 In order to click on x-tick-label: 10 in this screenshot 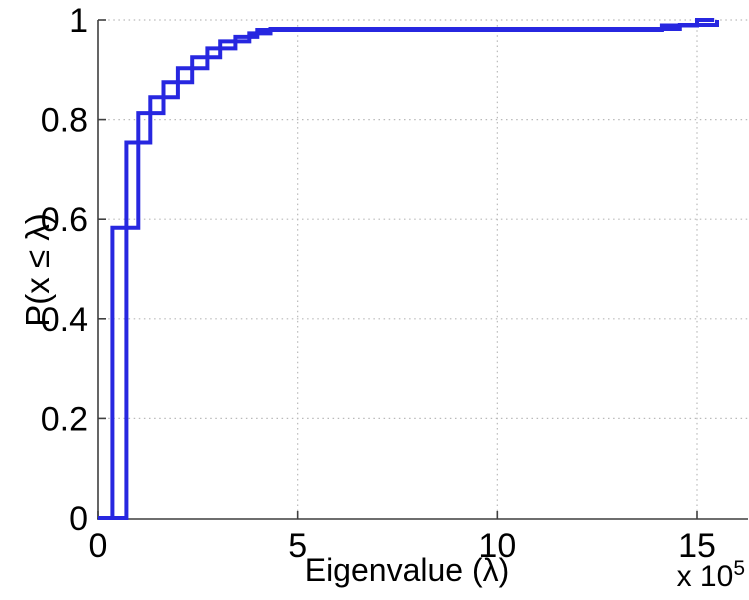, I will do `click(497, 546)`.